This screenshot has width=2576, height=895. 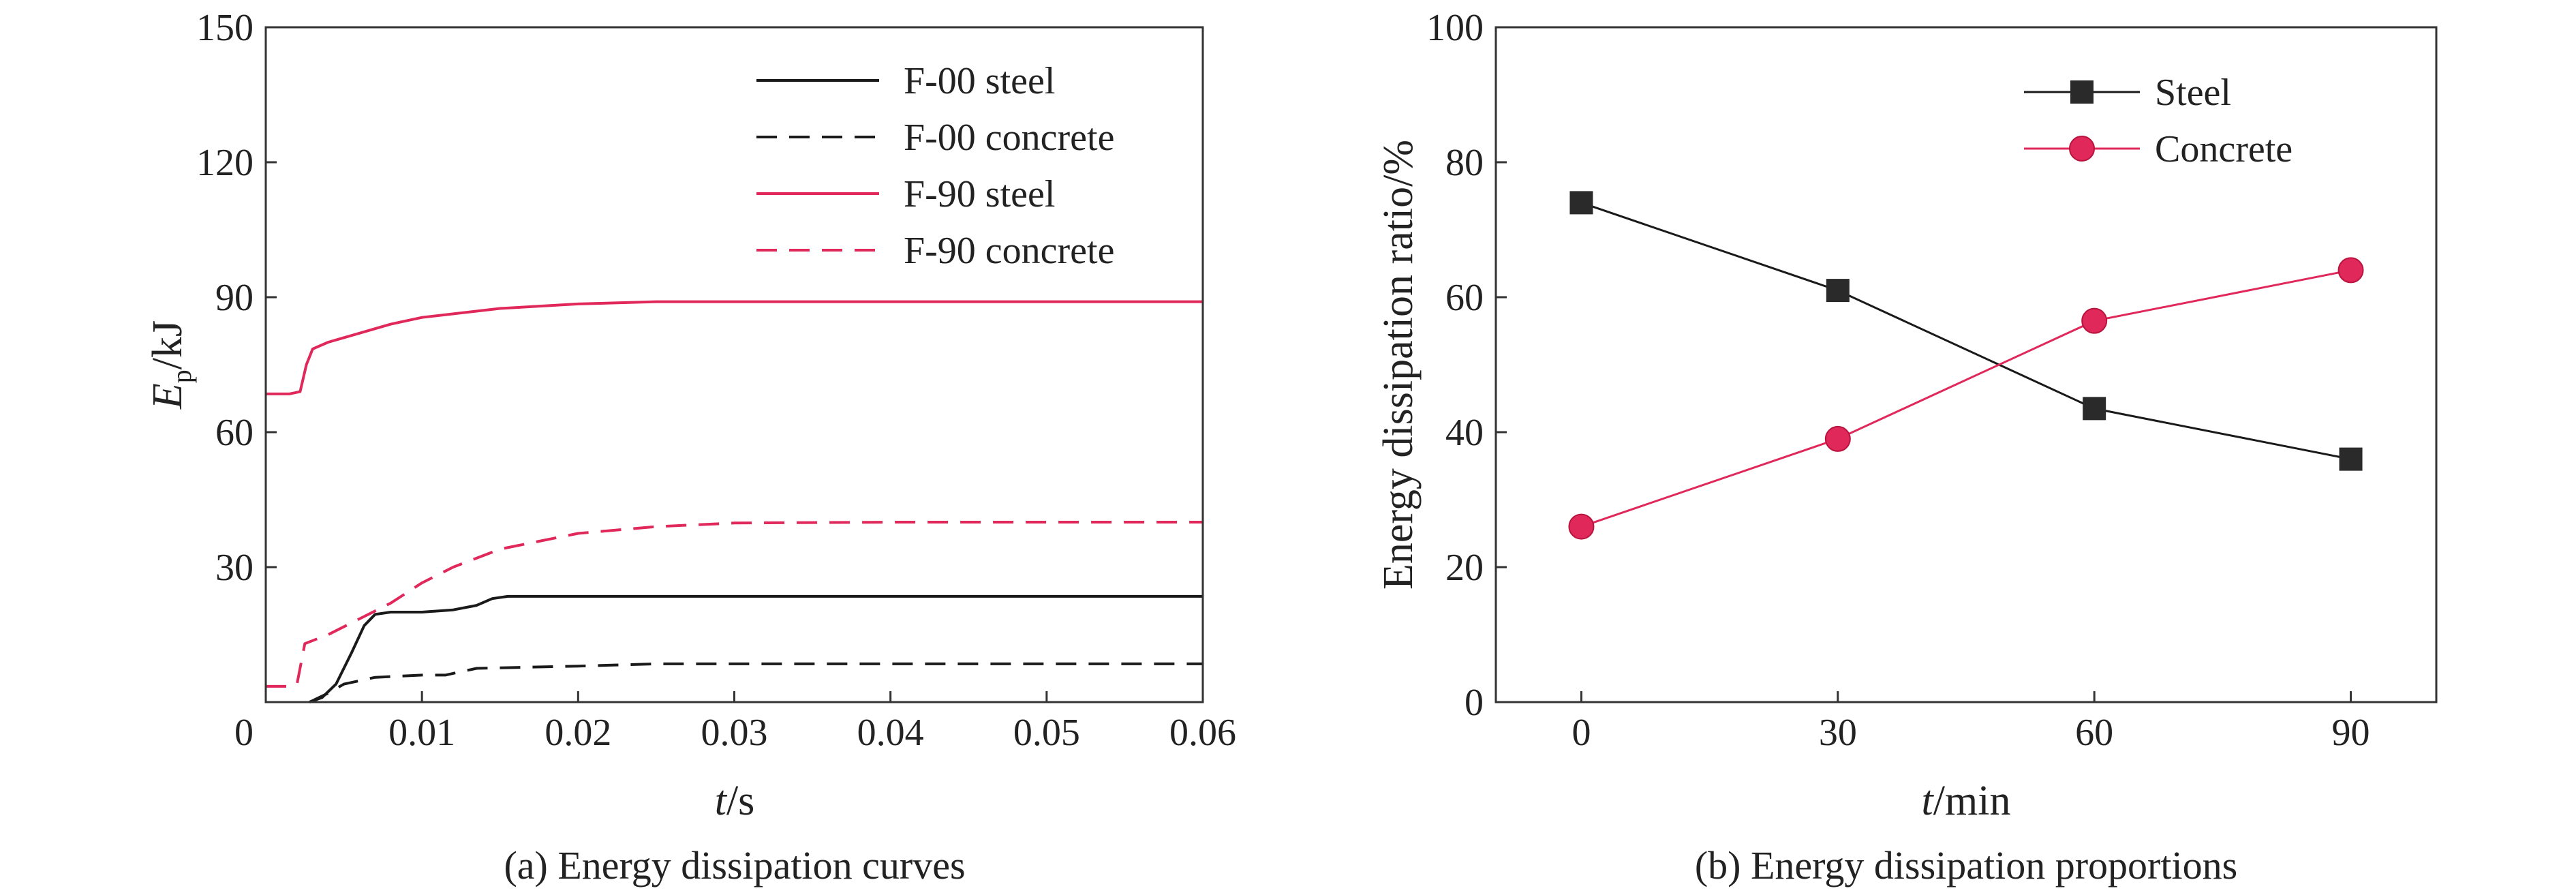 I want to click on panel-a-y-axis-label: Ep/kJ, so click(x=170, y=365).